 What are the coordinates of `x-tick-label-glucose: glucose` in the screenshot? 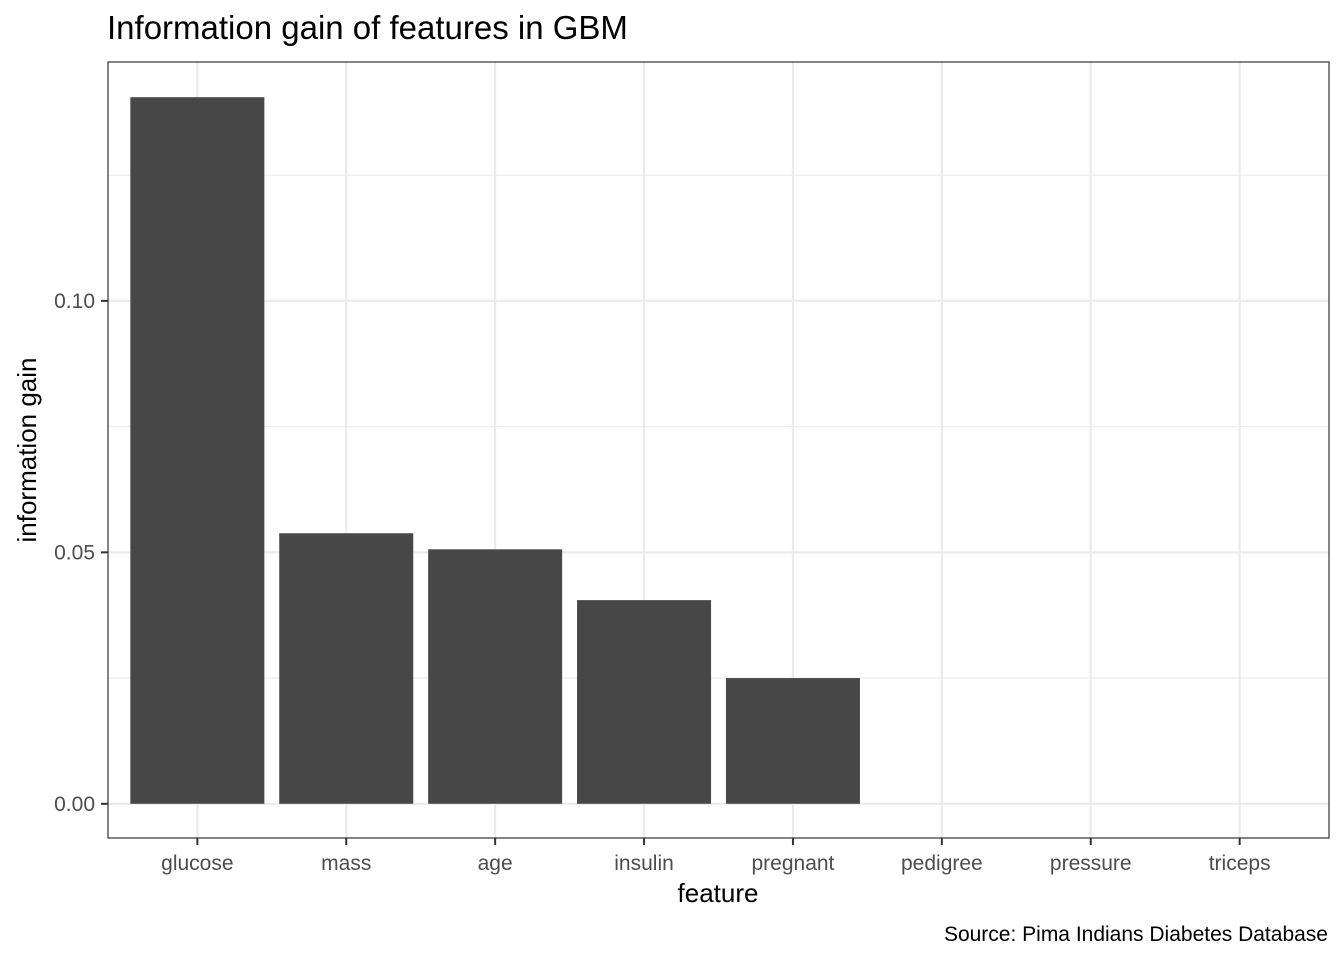 It's located at (197, 863).